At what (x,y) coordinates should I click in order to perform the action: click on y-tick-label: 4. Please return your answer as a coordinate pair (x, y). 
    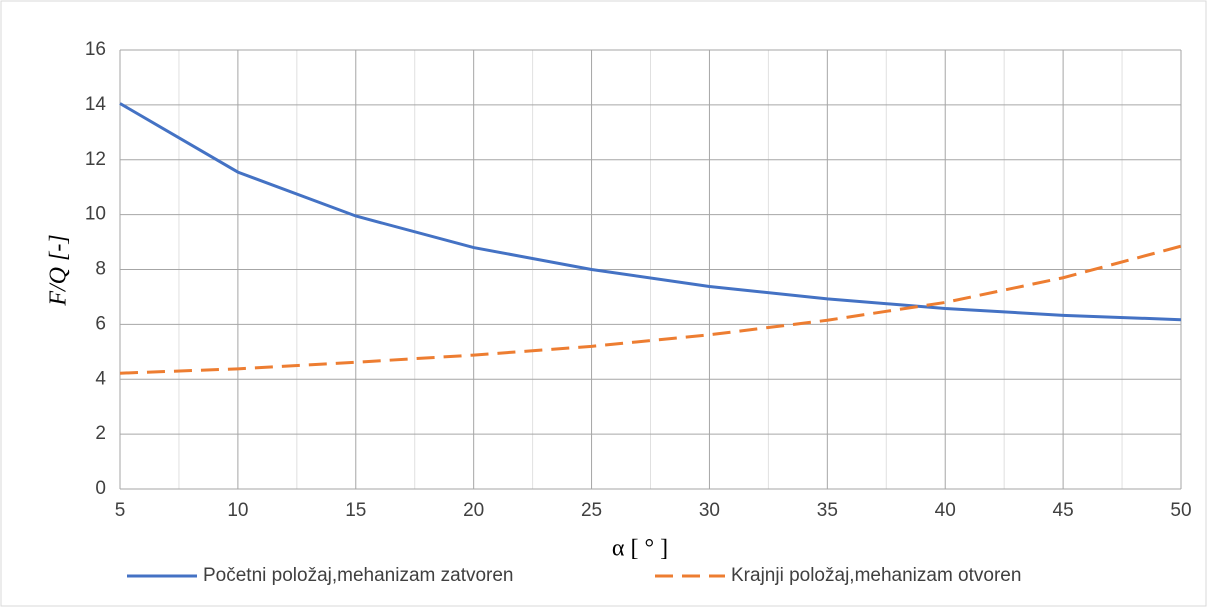
    Looking at the image, I should click on (100, 378).